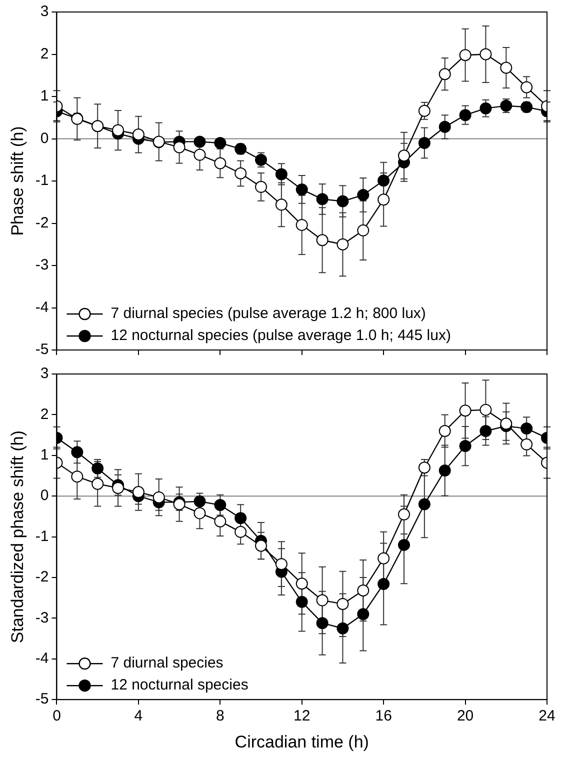 Image resolution: width=561 pixels, height=757 pixels. I want to click on x-tick-label: 4, so click(138, 716).